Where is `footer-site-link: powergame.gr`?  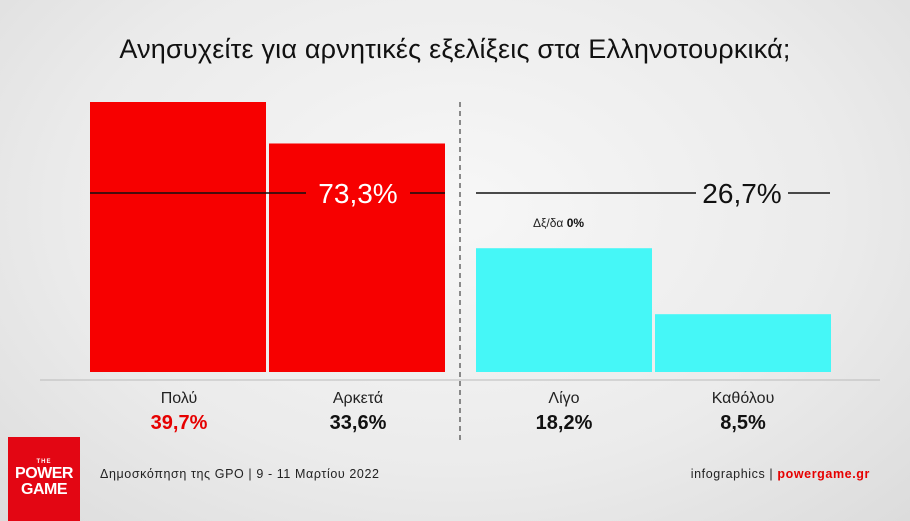 footer-site-link: powergame.gr is located at coordinates (823, 474).